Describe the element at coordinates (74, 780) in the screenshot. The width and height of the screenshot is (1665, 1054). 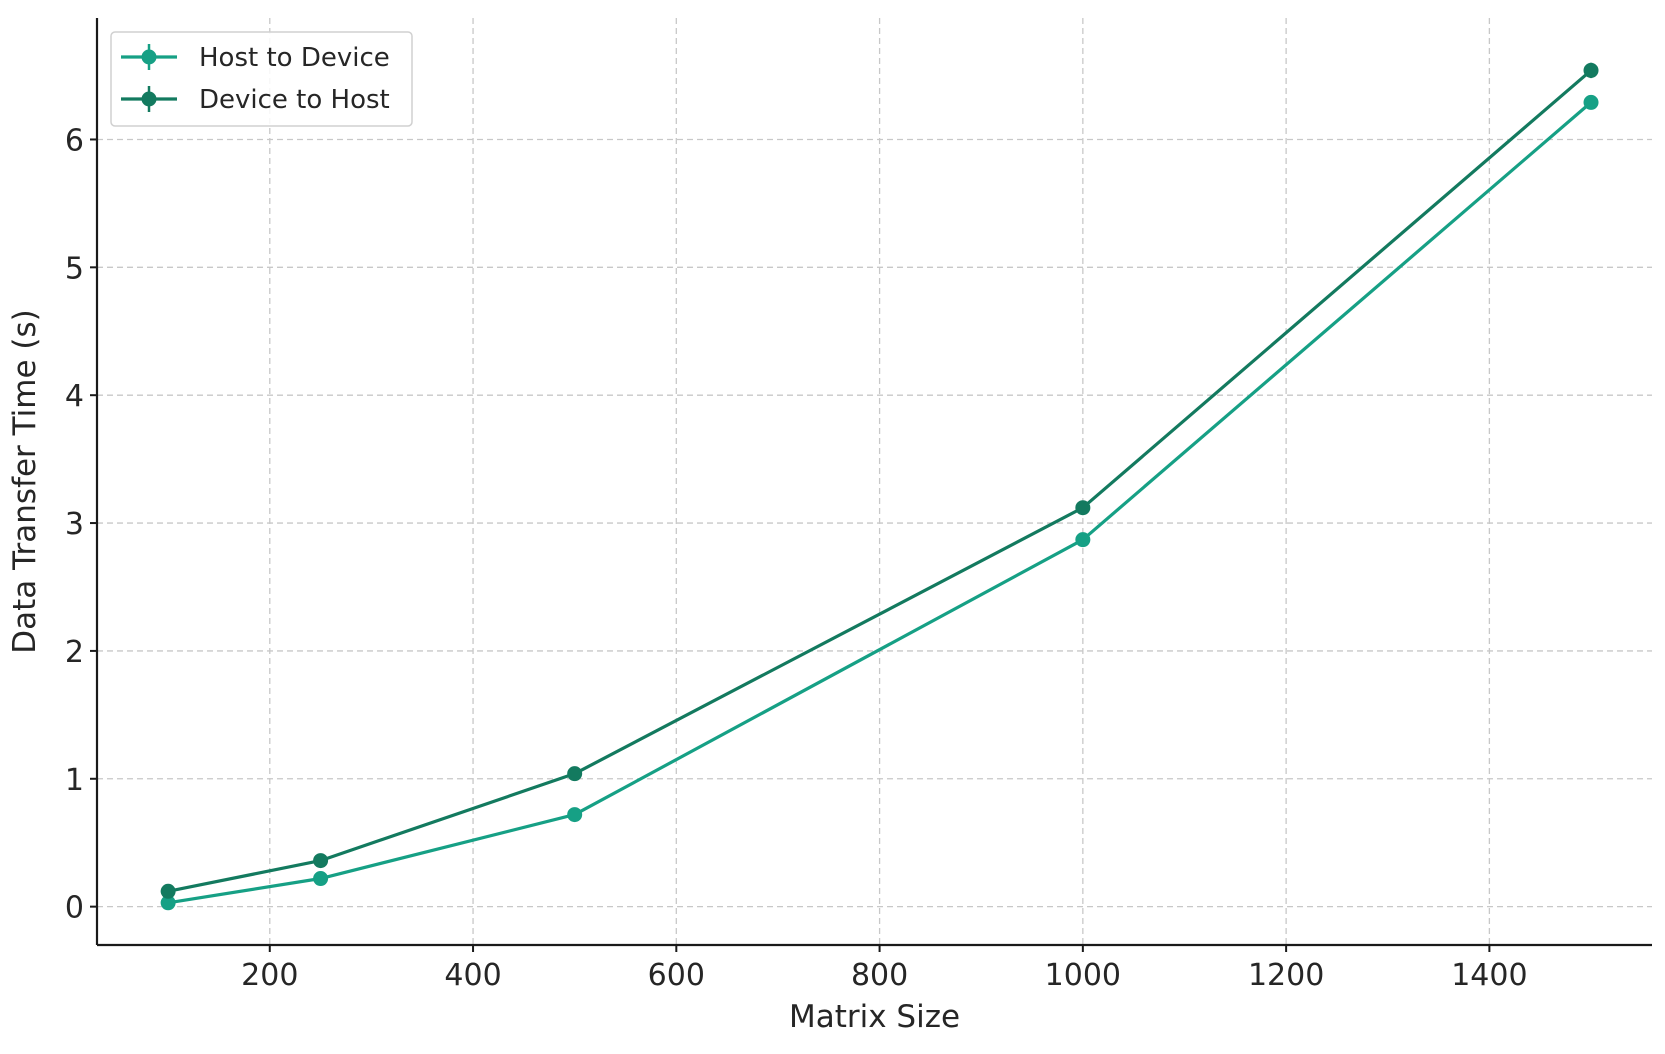
I see `y-tick-label: 1` at that location.